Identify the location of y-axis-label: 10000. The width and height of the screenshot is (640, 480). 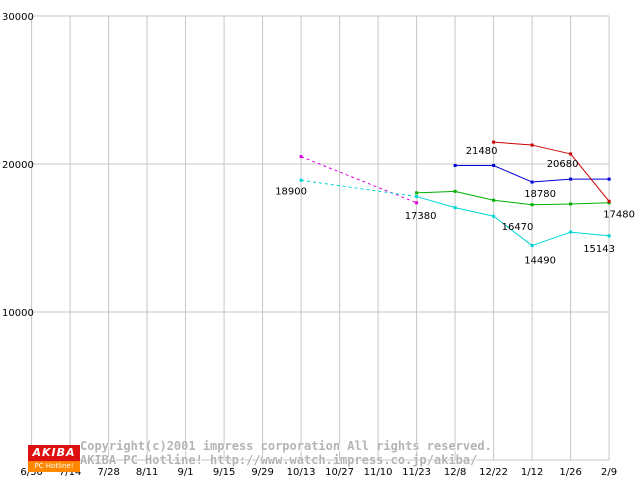
(18, 313).